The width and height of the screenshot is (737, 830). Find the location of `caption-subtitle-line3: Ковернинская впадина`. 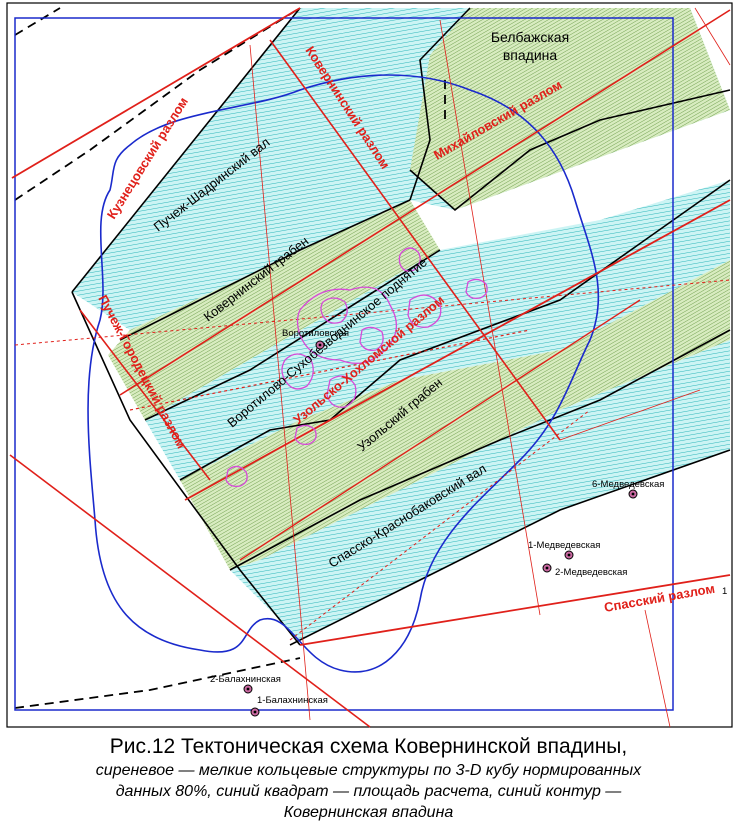

caption-subtitle-line3: Ковернинская впадина is located at coordinates (368, 812).